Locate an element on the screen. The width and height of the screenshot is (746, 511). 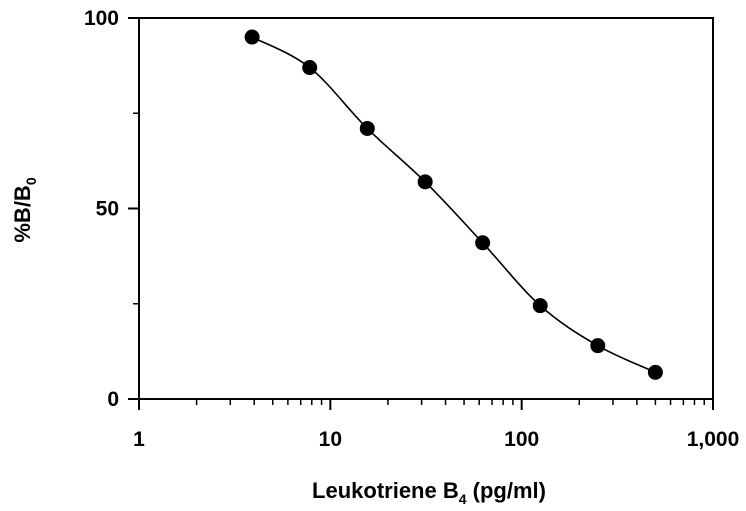
x-tick-label: 100 is located at coordinates (521, 439).